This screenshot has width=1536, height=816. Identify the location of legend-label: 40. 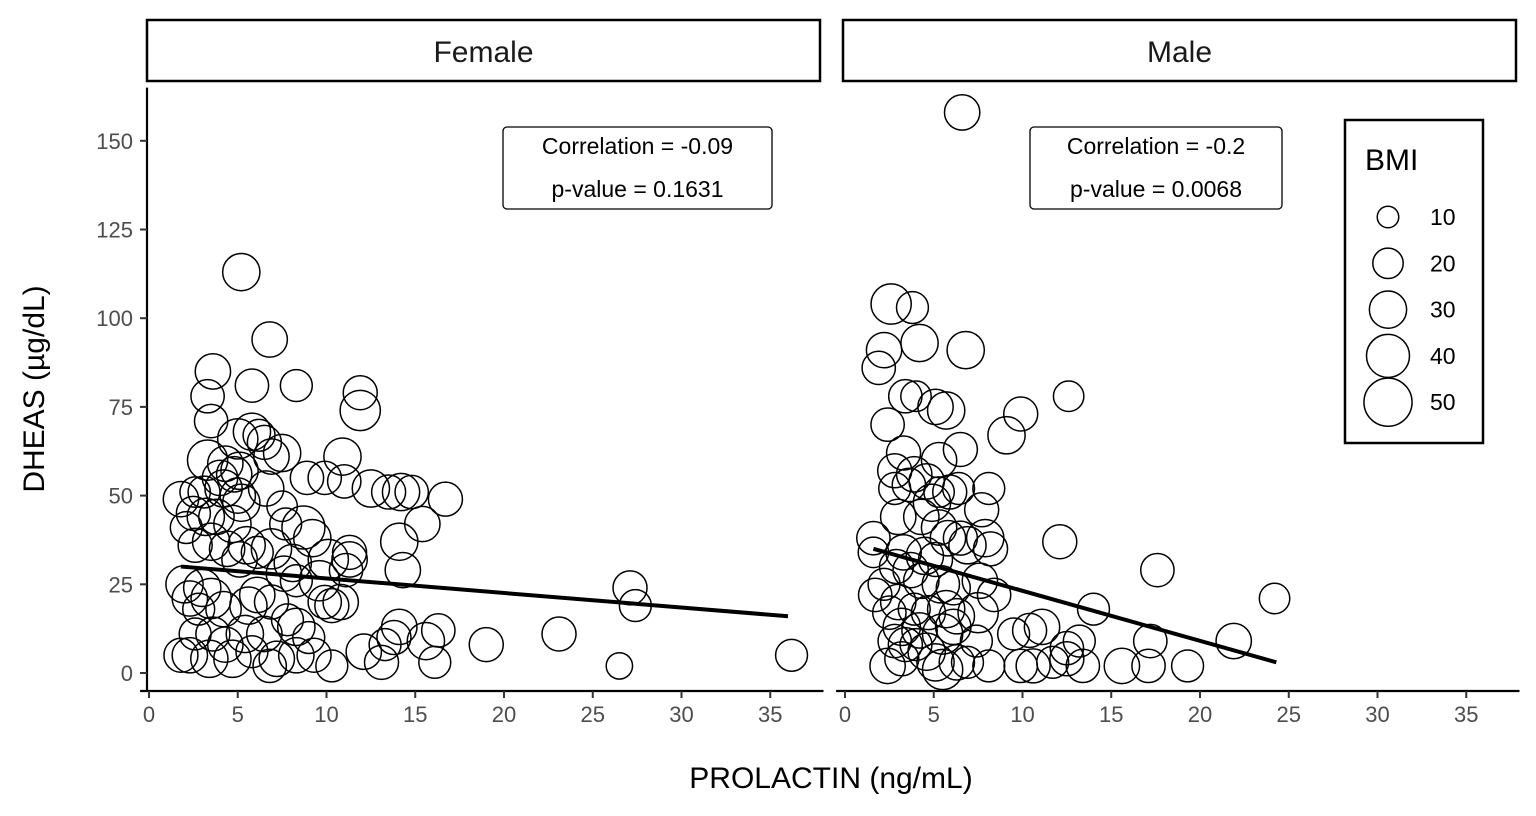
(1443, 356).